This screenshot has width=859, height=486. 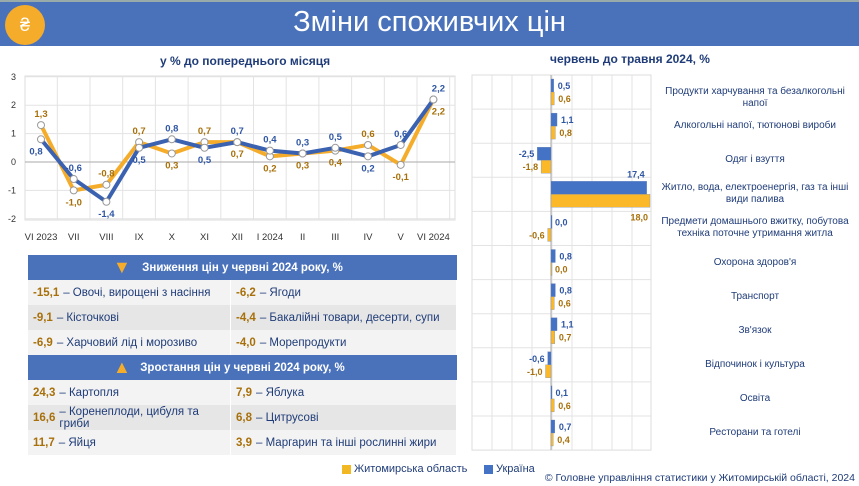 What do you see at coordinates (346, 469) in the screenshot?
I see `legend-swatch-region` at bounding box center [346, 469].